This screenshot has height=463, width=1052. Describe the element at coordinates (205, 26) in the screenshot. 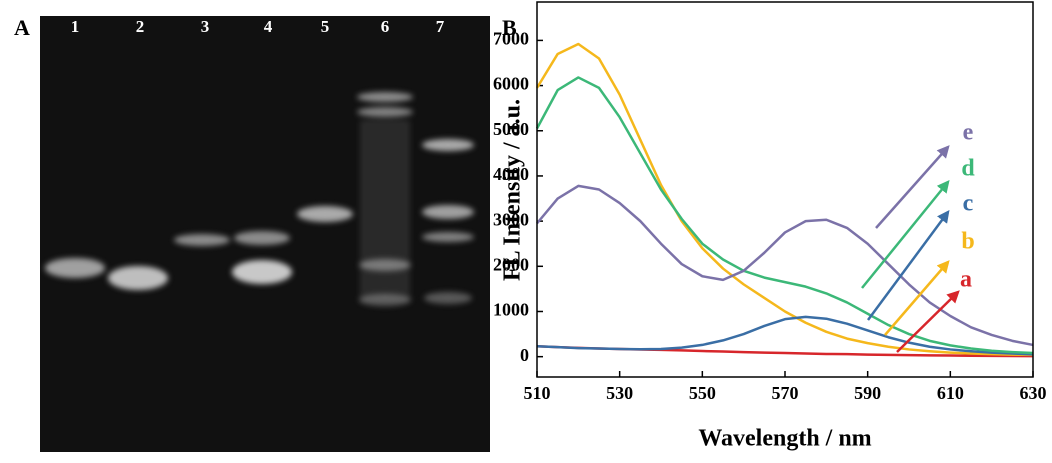

I see `lane-label: 3` at that location.